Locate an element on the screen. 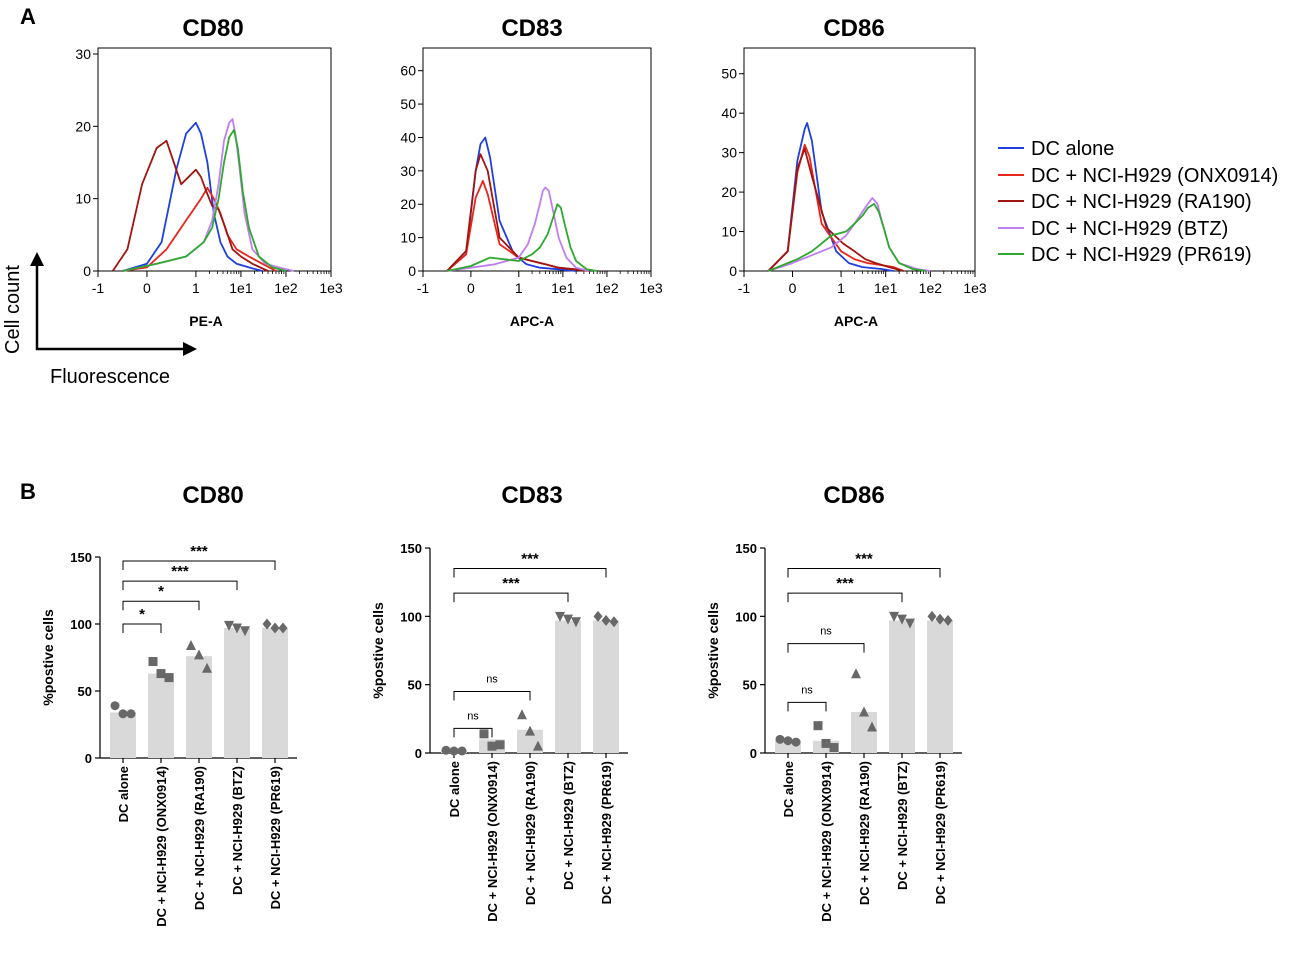 This screenshot has height=957, width=1299. significance-label: * is located at coordinates (142, 614).